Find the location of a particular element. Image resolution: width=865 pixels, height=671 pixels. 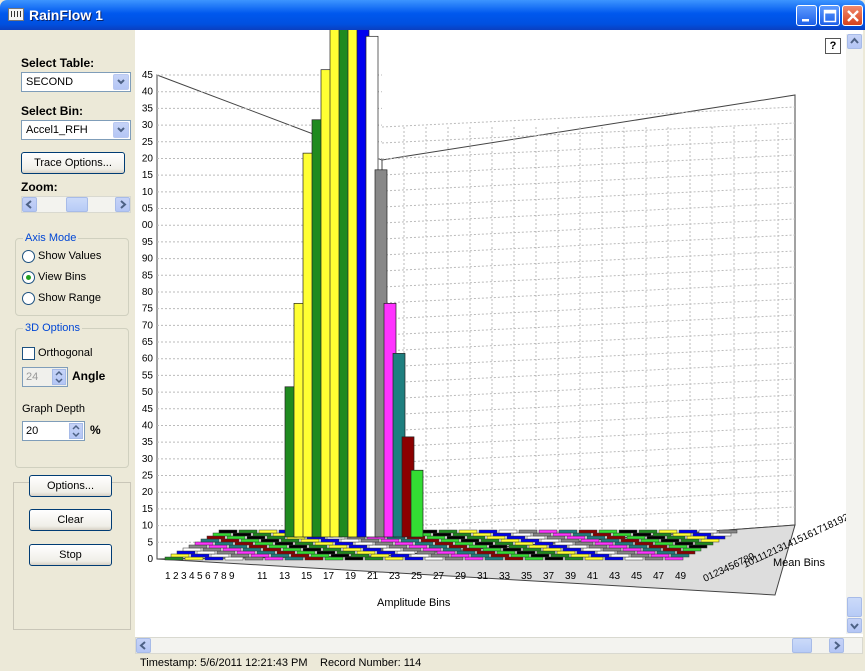

select-table-value: SECOND is located at coordinates (50, 82).